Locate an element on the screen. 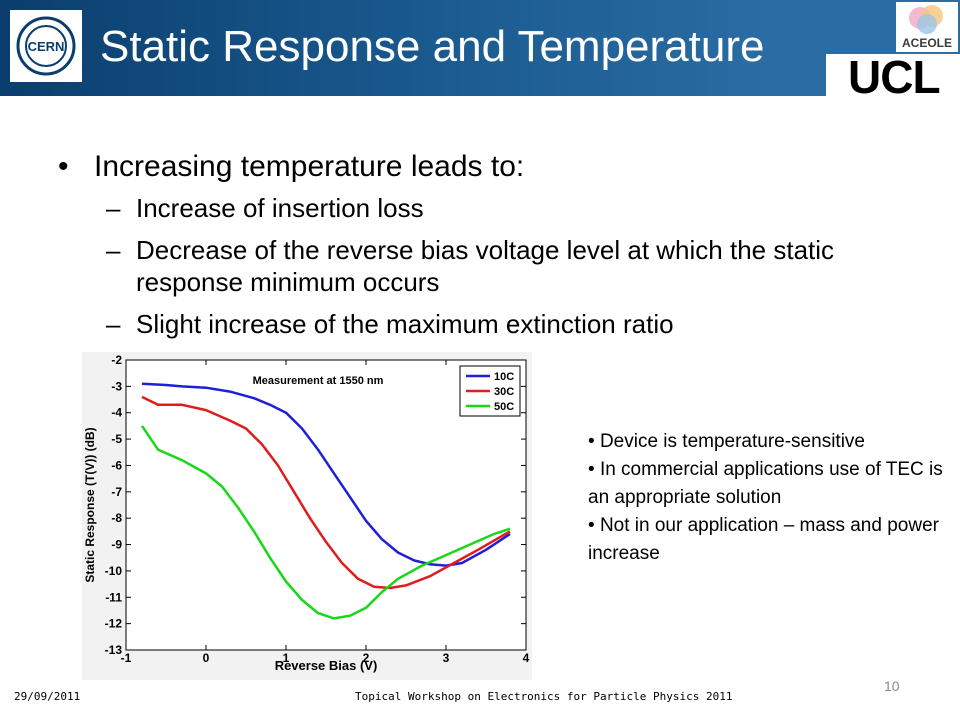  y-axis-label: Static Response (T(V)) (dB) is located at coordinates (90, 504).